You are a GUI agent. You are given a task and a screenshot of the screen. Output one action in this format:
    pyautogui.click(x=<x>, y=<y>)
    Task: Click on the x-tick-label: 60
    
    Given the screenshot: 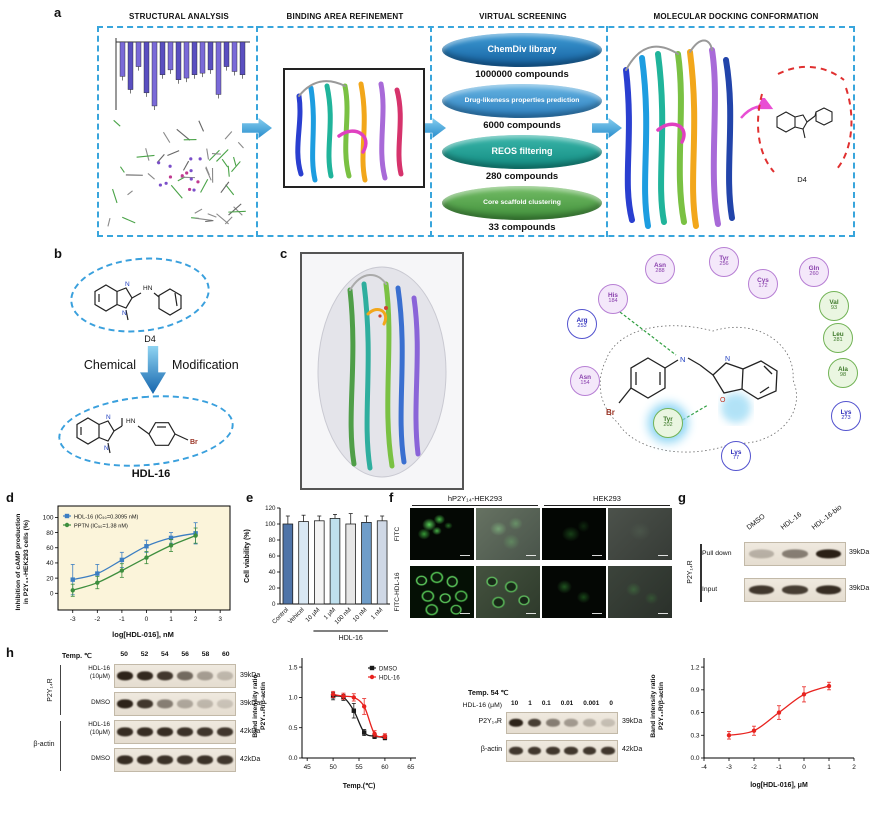 What is the action you would take?
    pyautogui.click(x=385, y=767)
    